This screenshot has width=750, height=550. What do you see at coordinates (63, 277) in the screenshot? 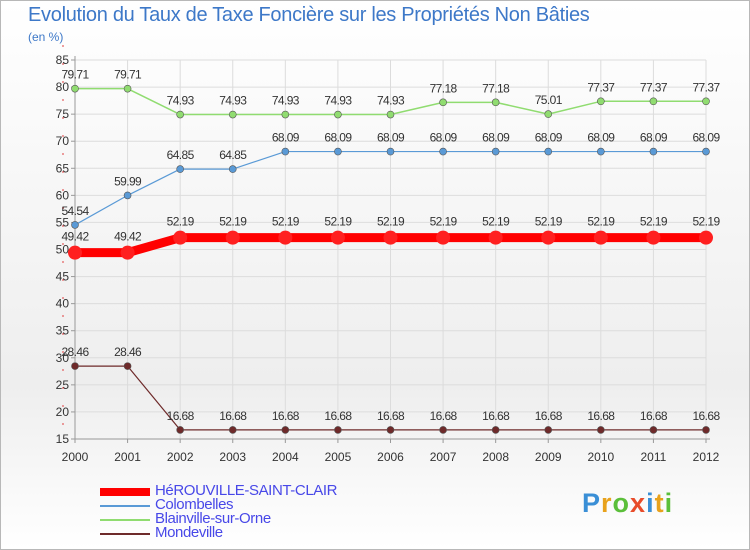
I see `y-tick-label-45: 45` at bounding box center [63, 277].